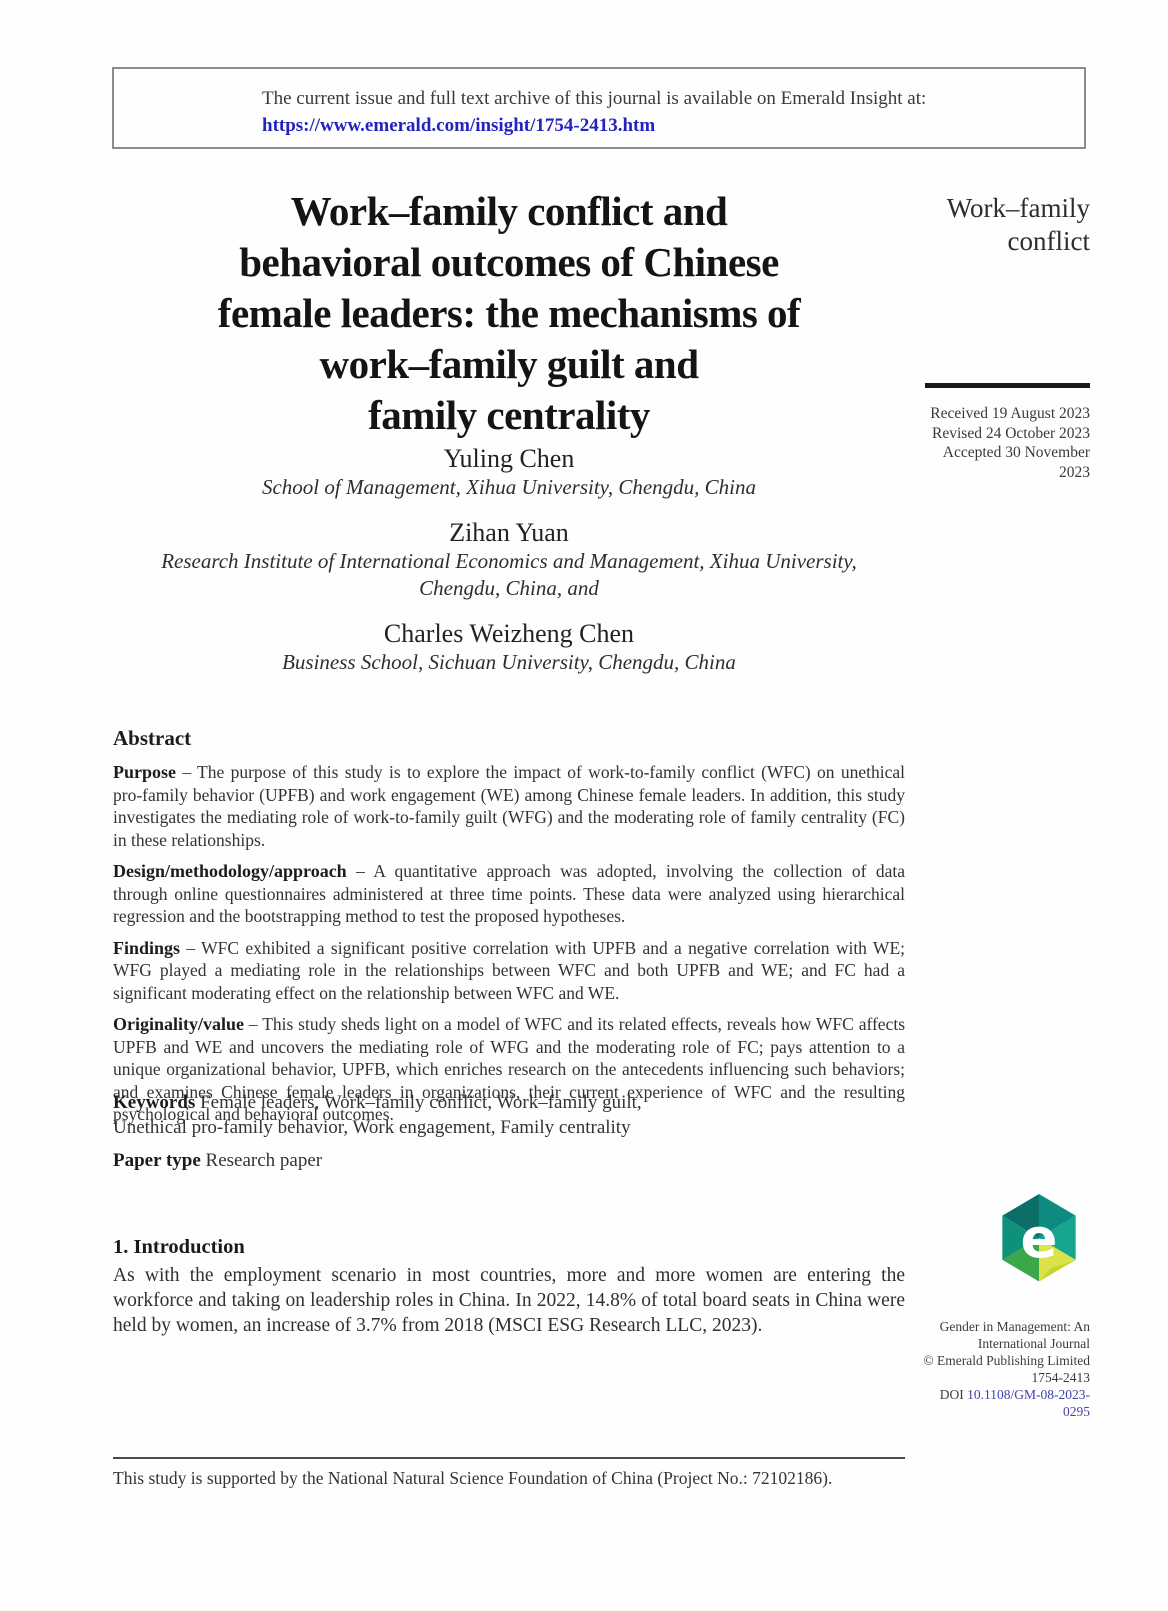  Describe the element at coordinates (1007, 385) in the screenshot. I see `side-rule` at that location.